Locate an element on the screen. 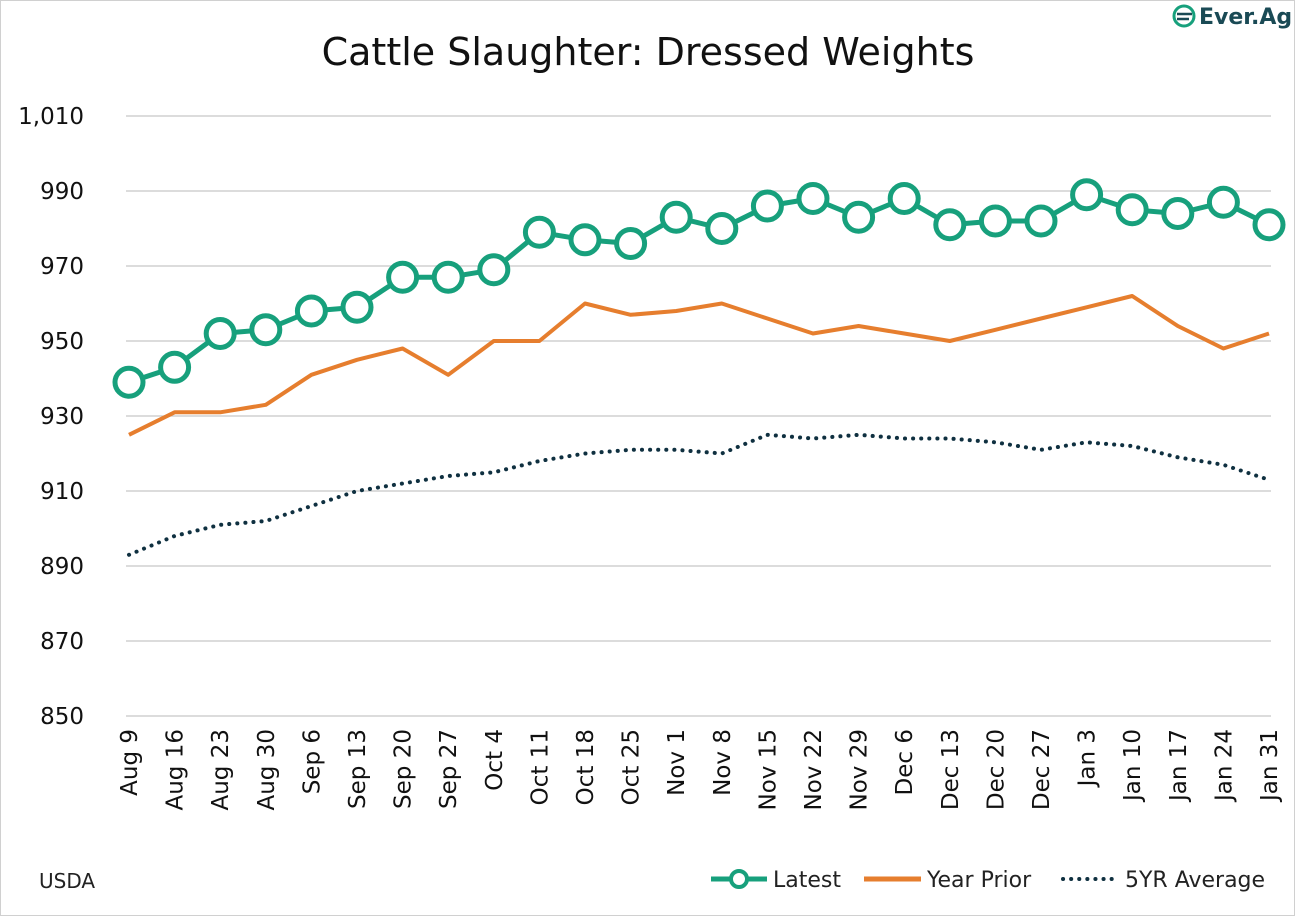 The height and width of the screenshot is (917, 1295). brand-logo: Ever.Ag is located at coordinates (1232, 17).